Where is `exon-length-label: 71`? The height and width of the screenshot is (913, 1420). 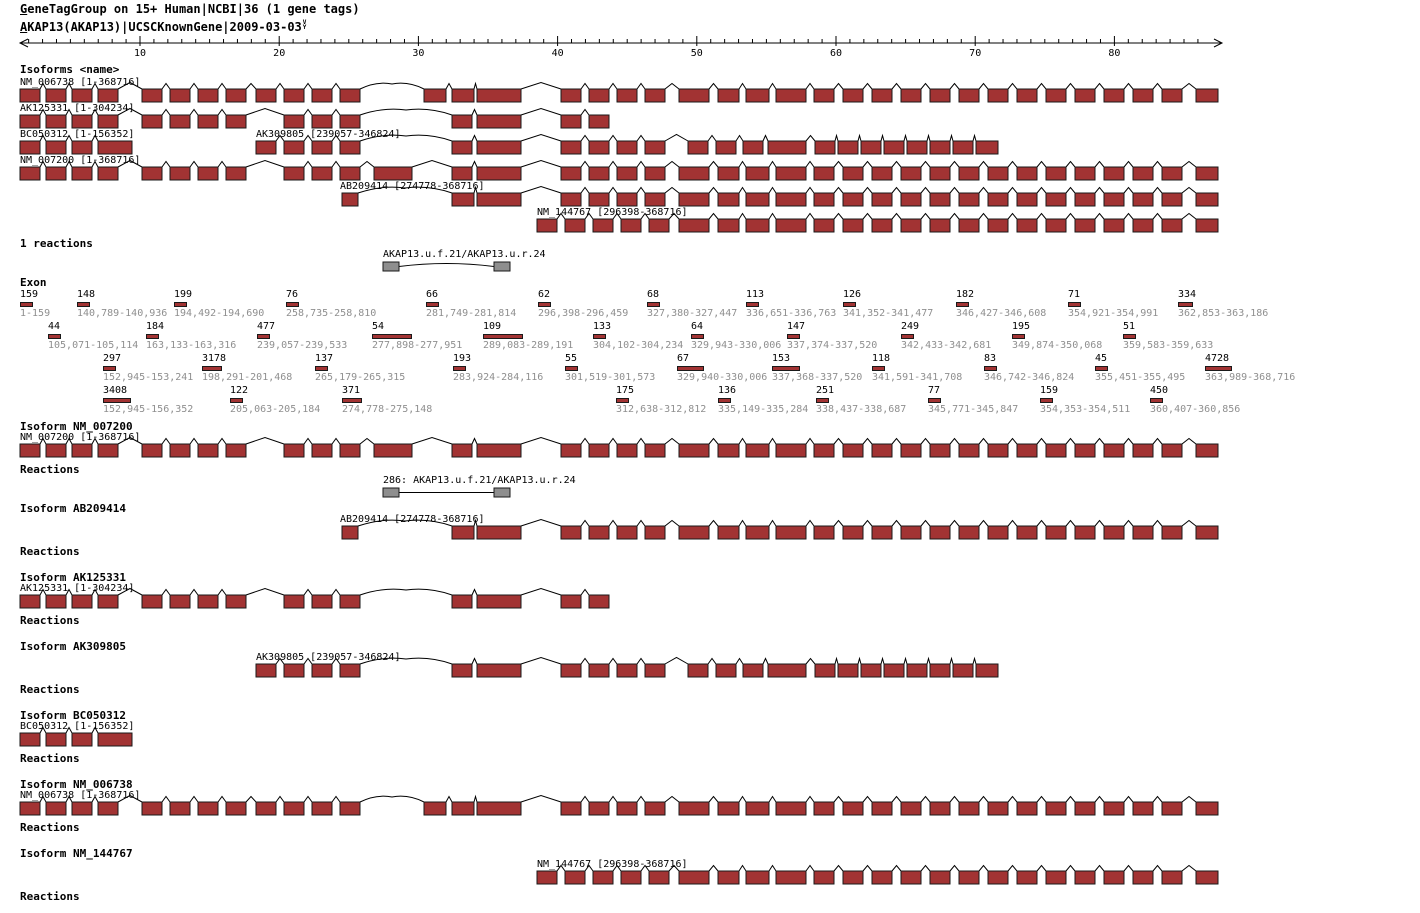 exon-length-label: 71 is located at coordinates (1074, 294).